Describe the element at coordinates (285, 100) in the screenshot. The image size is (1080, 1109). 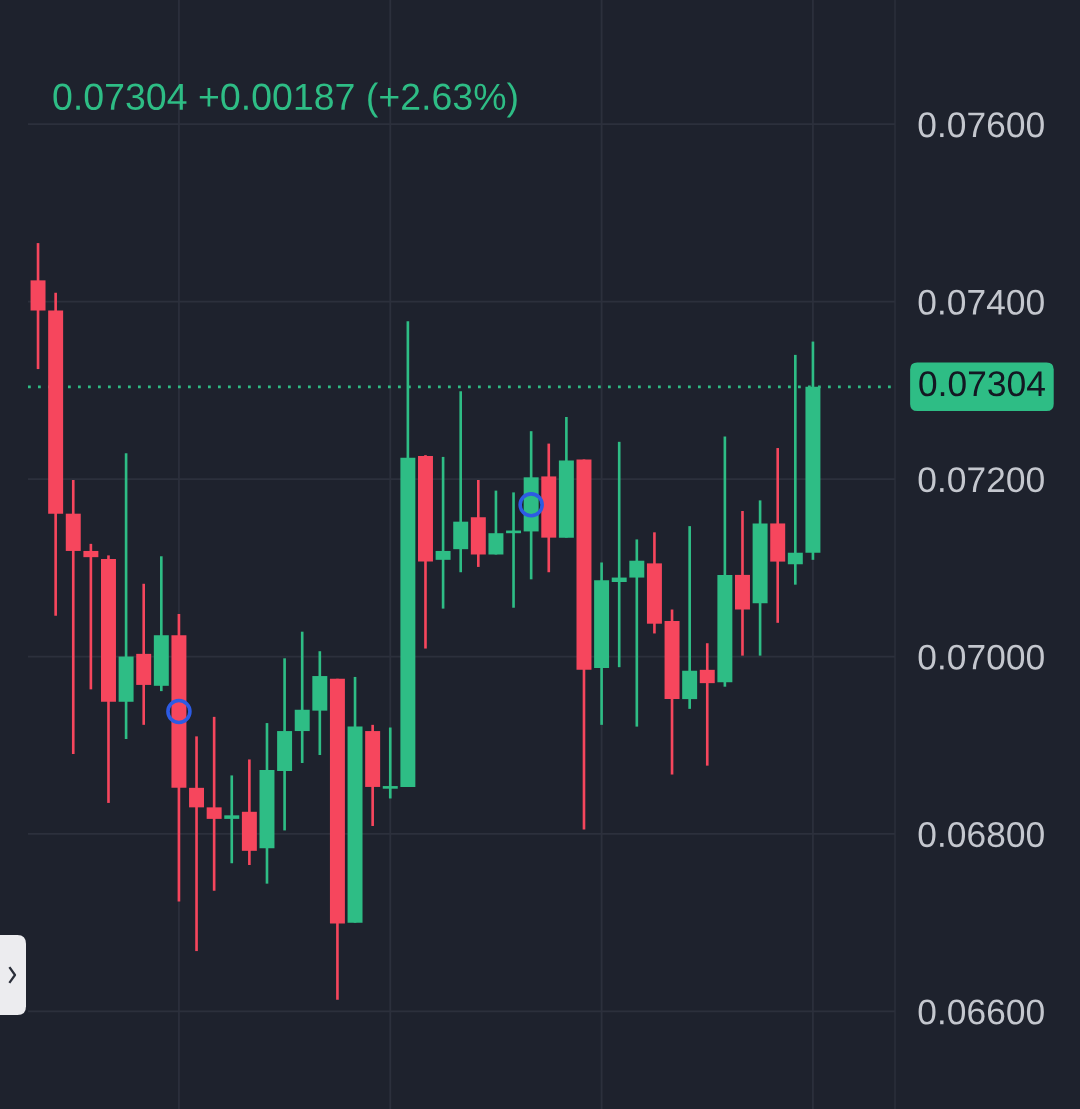
I see `text: 0.07304 +0.00187 (+2.63%)` at that location.